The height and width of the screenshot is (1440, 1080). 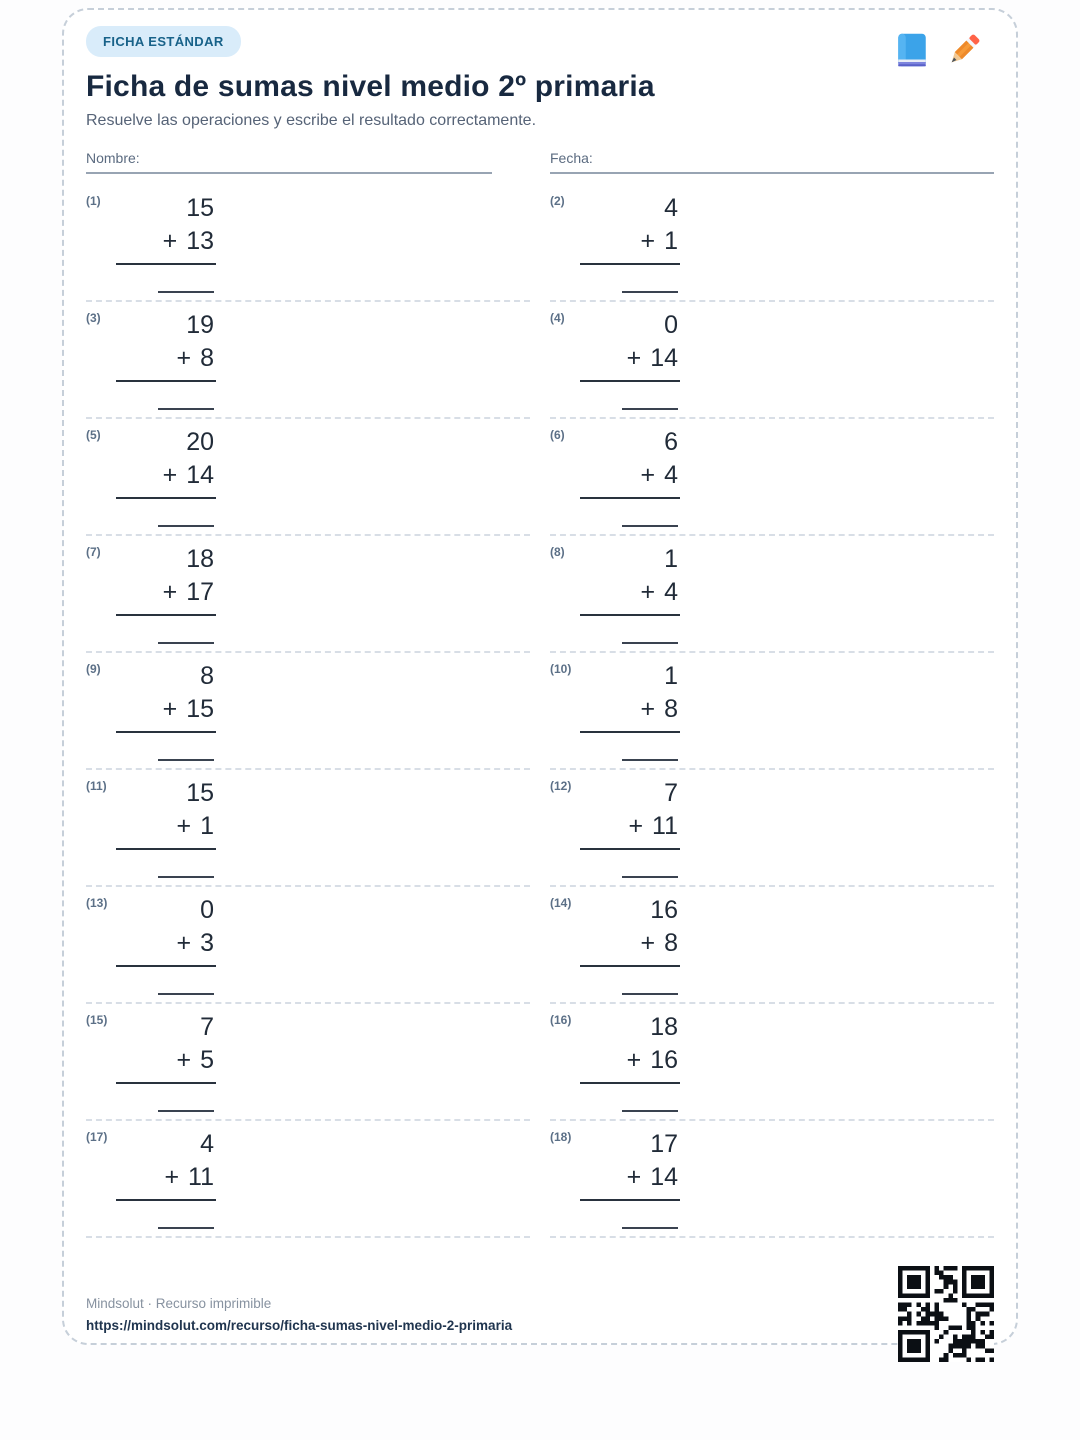 What do you see at coordinates (113, 158) in the screenshot?
I see `name-field-label: Nombre:` at bounding box center [113, 158].